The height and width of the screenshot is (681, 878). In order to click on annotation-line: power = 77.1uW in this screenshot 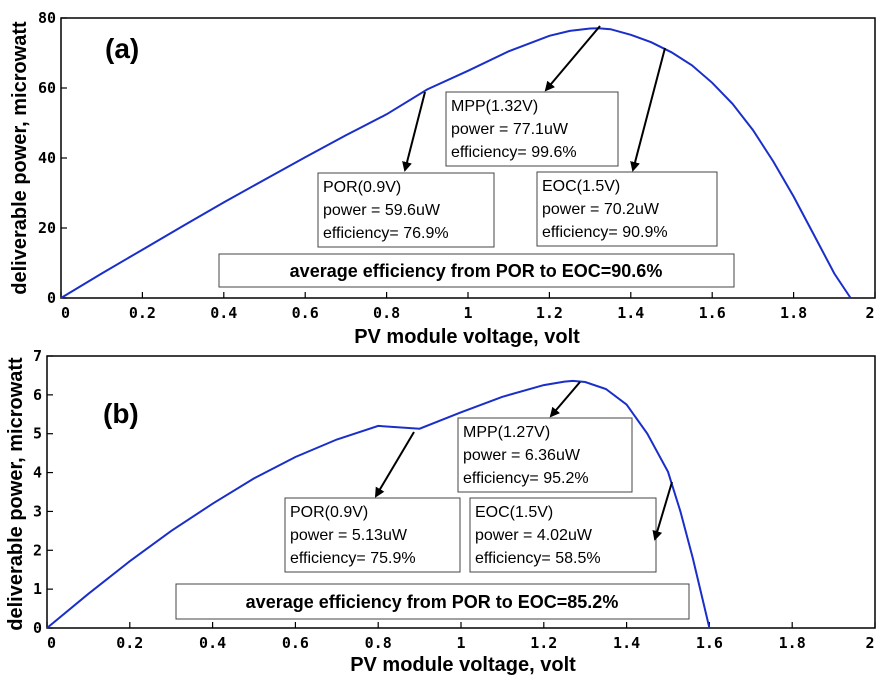, I will do `click(510, 129)`.